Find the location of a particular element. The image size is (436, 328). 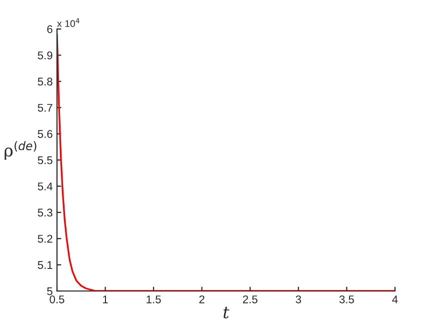

y-axis-title: ρ$^{(de)}$ is located at coordinates (20, 150).